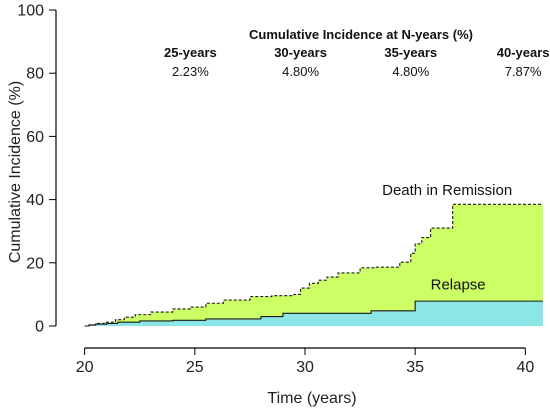  I want to click on x-tick-label: 30, so click(305, 367).